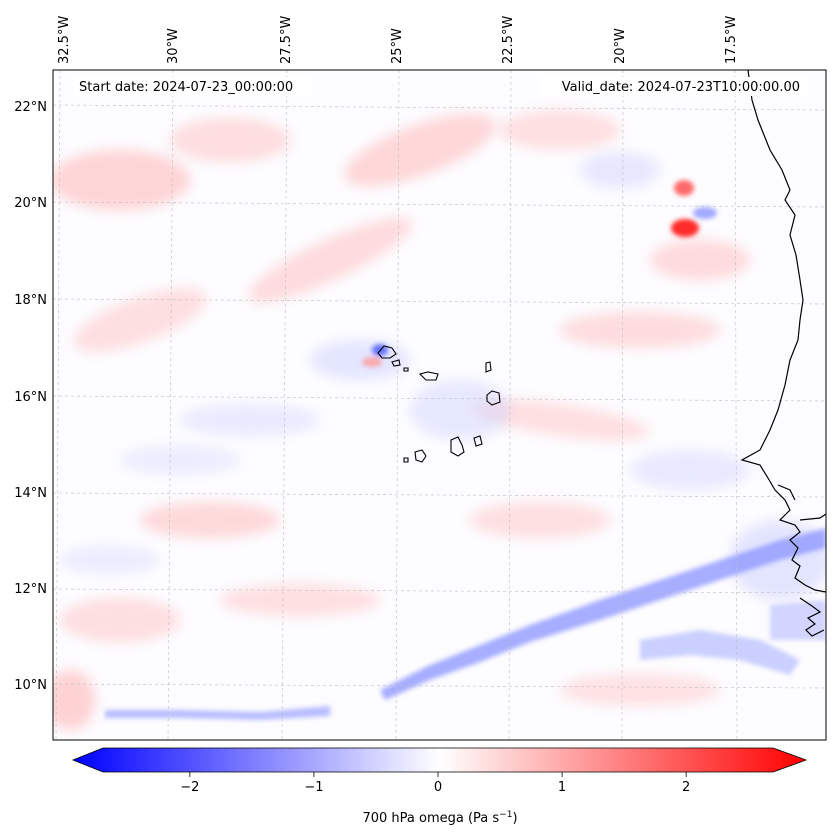 Image resolution: width=837 pixels, height=839 pixels. What do you see at coordinates (508, 40) in the screenshot?
I see `lon-label-22-5w: 22.5°W` at bounding box center [508, 40].